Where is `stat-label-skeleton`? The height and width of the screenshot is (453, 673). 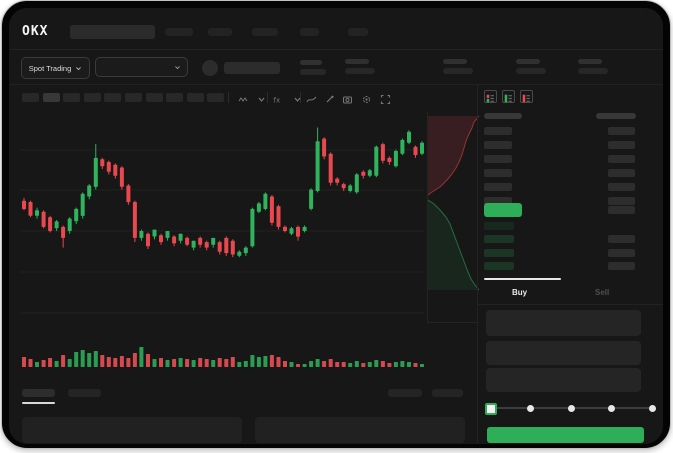
stat-label-skeleton is located at coordinates (357, 61).